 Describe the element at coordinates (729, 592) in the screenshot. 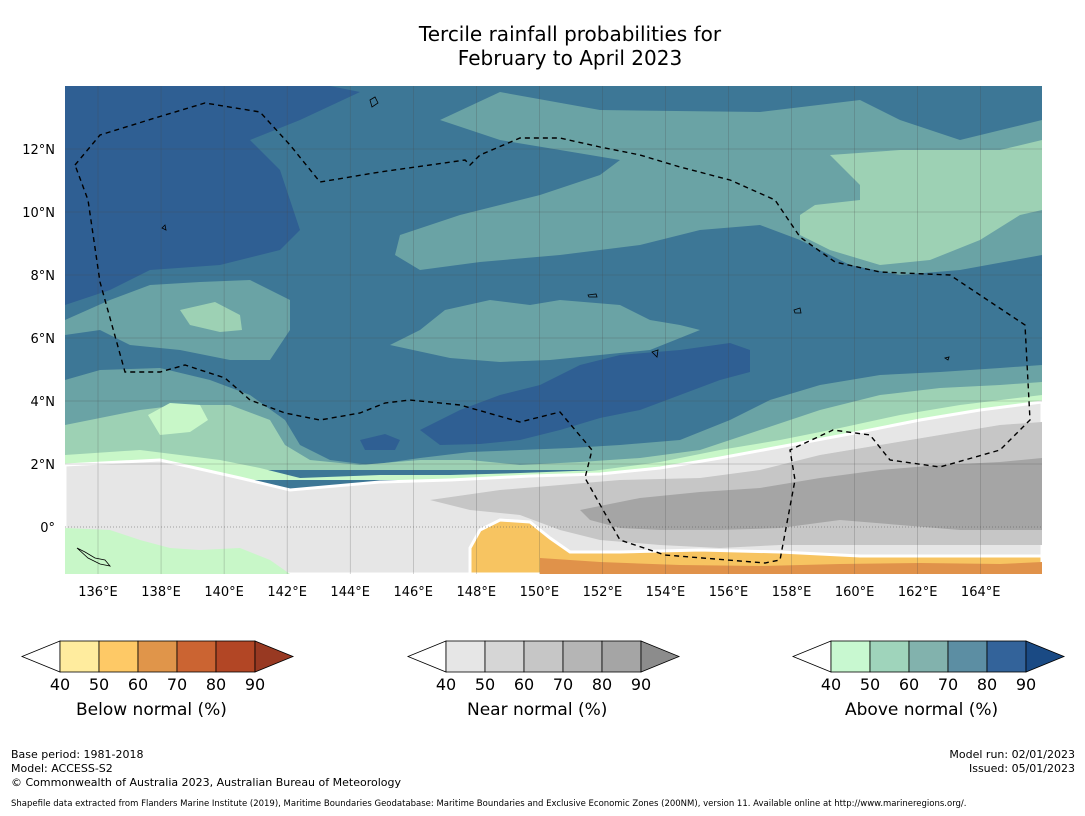

I see `longitude-label: 156°E` at that location.